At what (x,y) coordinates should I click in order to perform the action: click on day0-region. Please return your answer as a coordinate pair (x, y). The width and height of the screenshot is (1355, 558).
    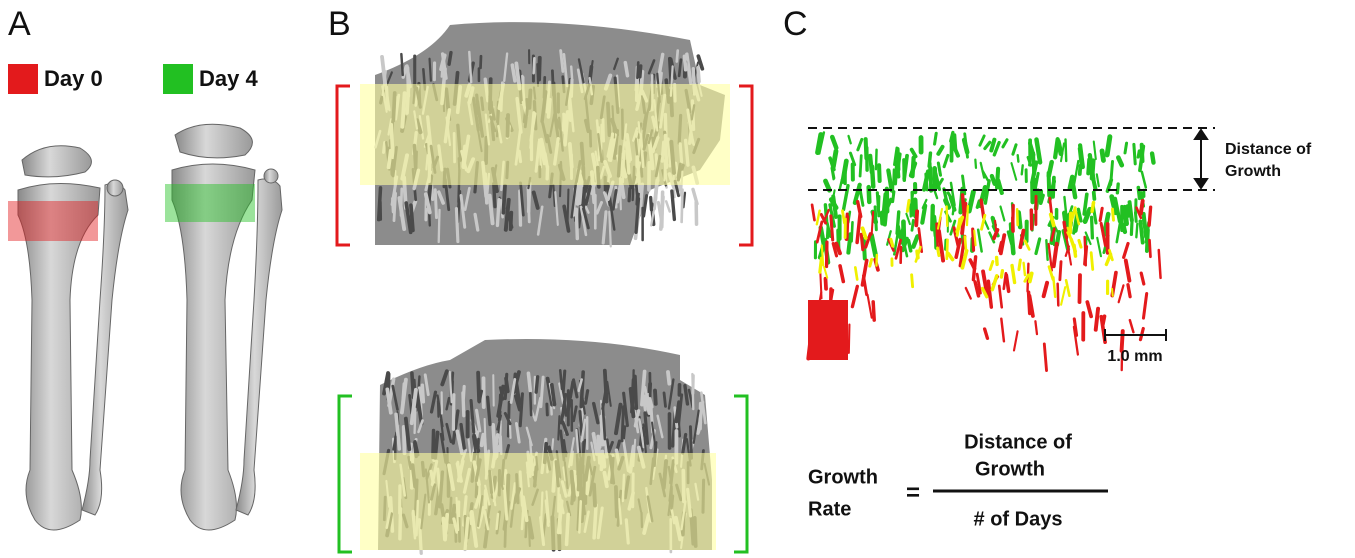
    Looking at the image, I should click on (53, 221).